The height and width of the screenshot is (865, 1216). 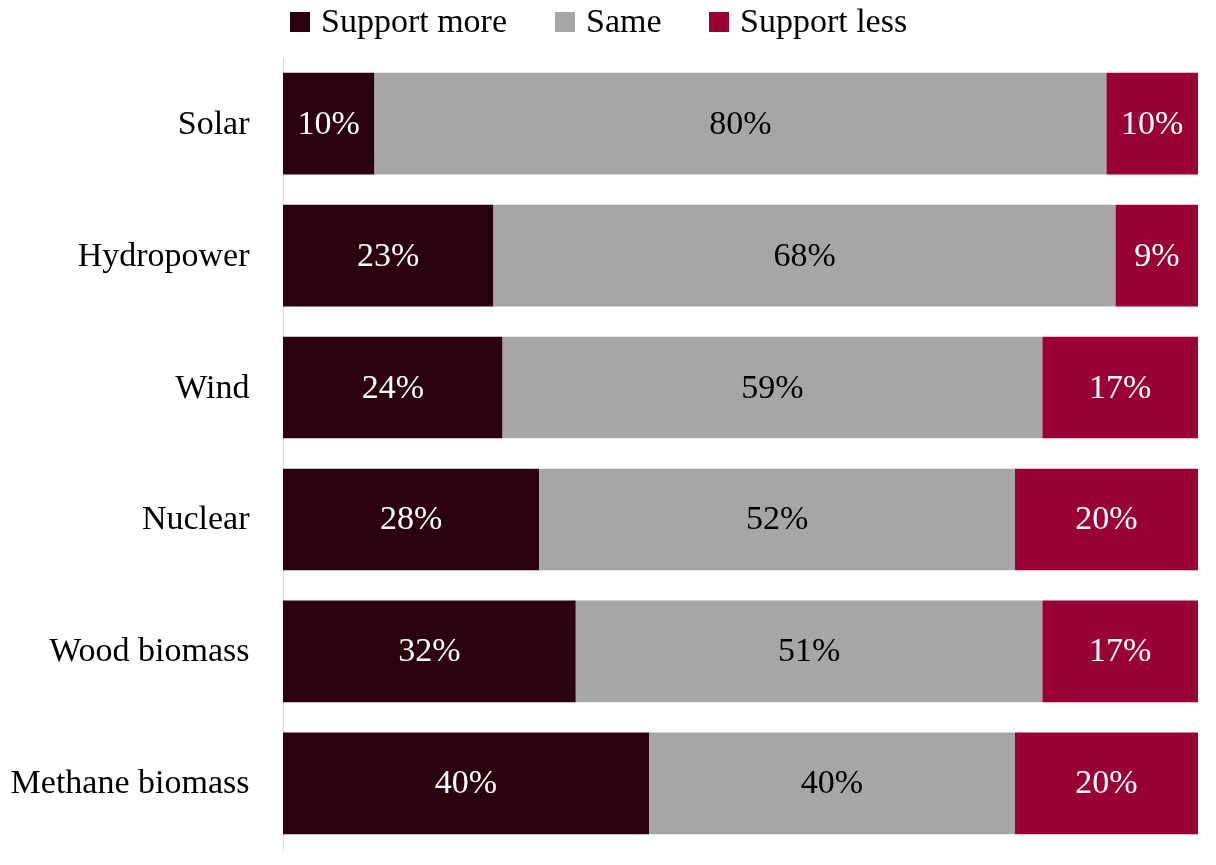 I want to click on data-label: 52%, so click(x=777, y=518).